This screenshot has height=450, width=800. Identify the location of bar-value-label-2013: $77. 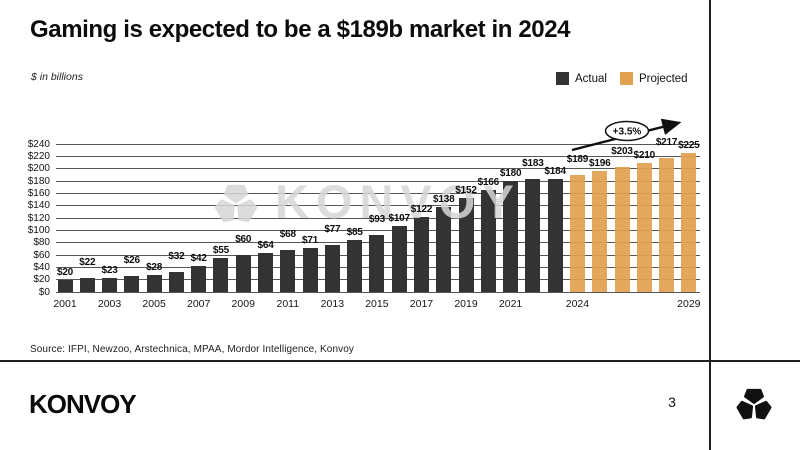
(332, 229).